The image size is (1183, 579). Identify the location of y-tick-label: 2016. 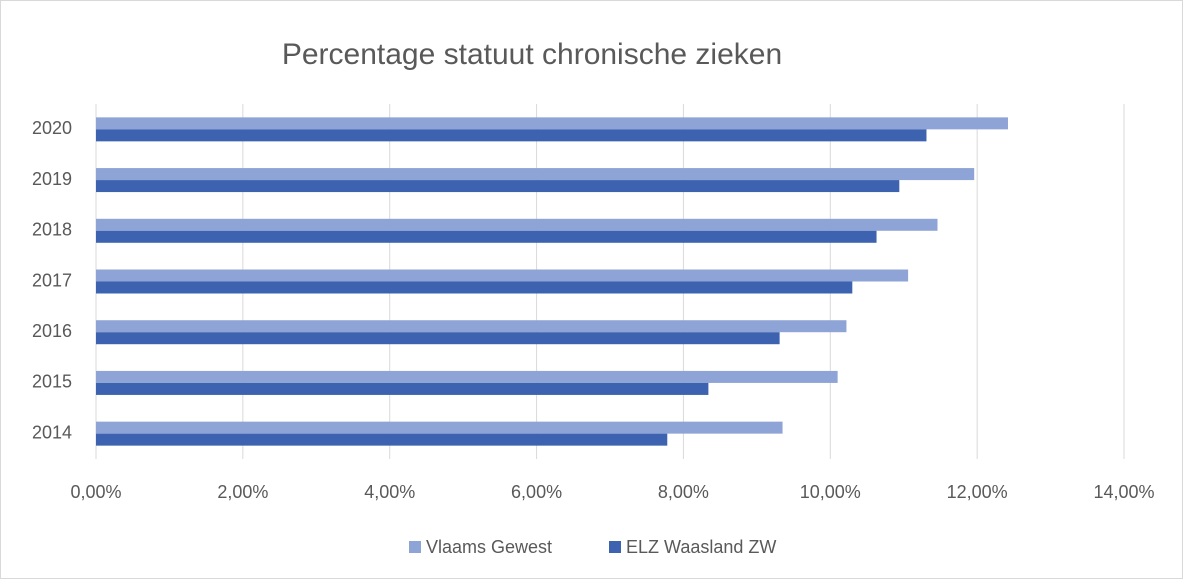
(52, 331).